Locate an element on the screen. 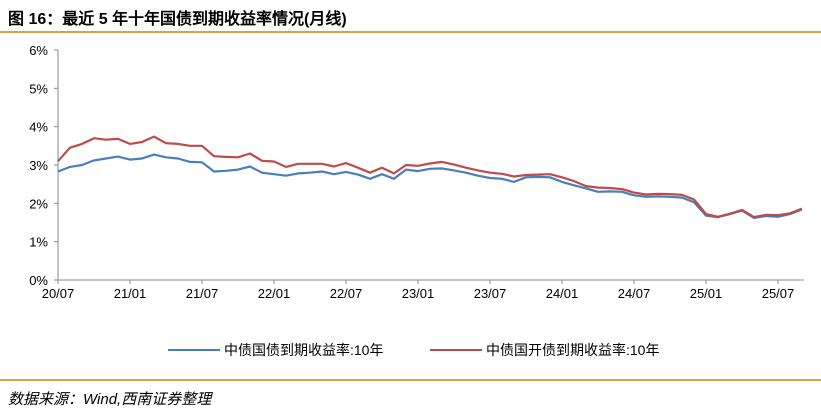 The height and width of the screenshot is (411, 821). x-tick-label: 22/07 is located at coordinates (346, 293).